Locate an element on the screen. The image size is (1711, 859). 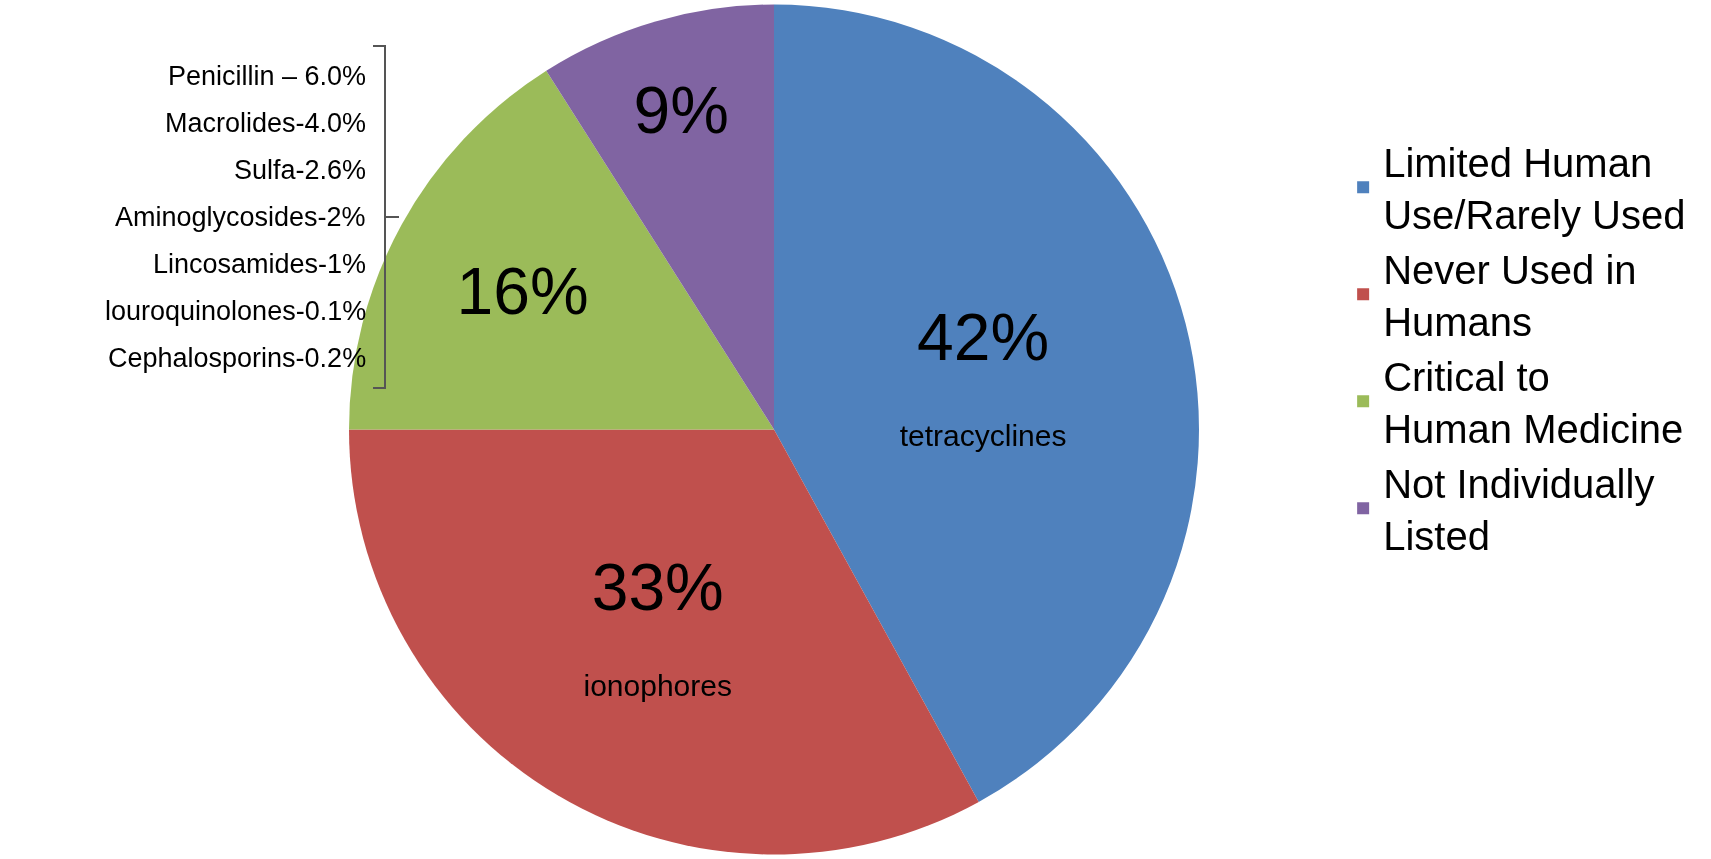
text: louroquinolones-0.1% is located at coordinates (236, 311).